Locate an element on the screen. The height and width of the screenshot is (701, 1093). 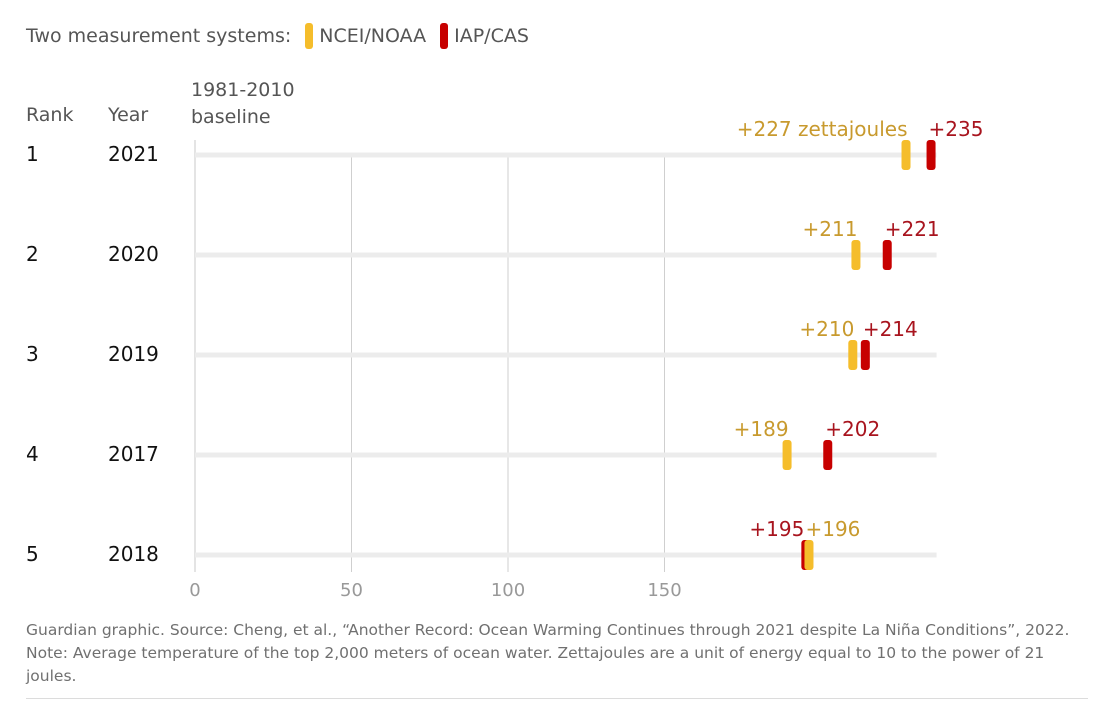
iap-value-label: +195 is located at coordinates (776, 529).